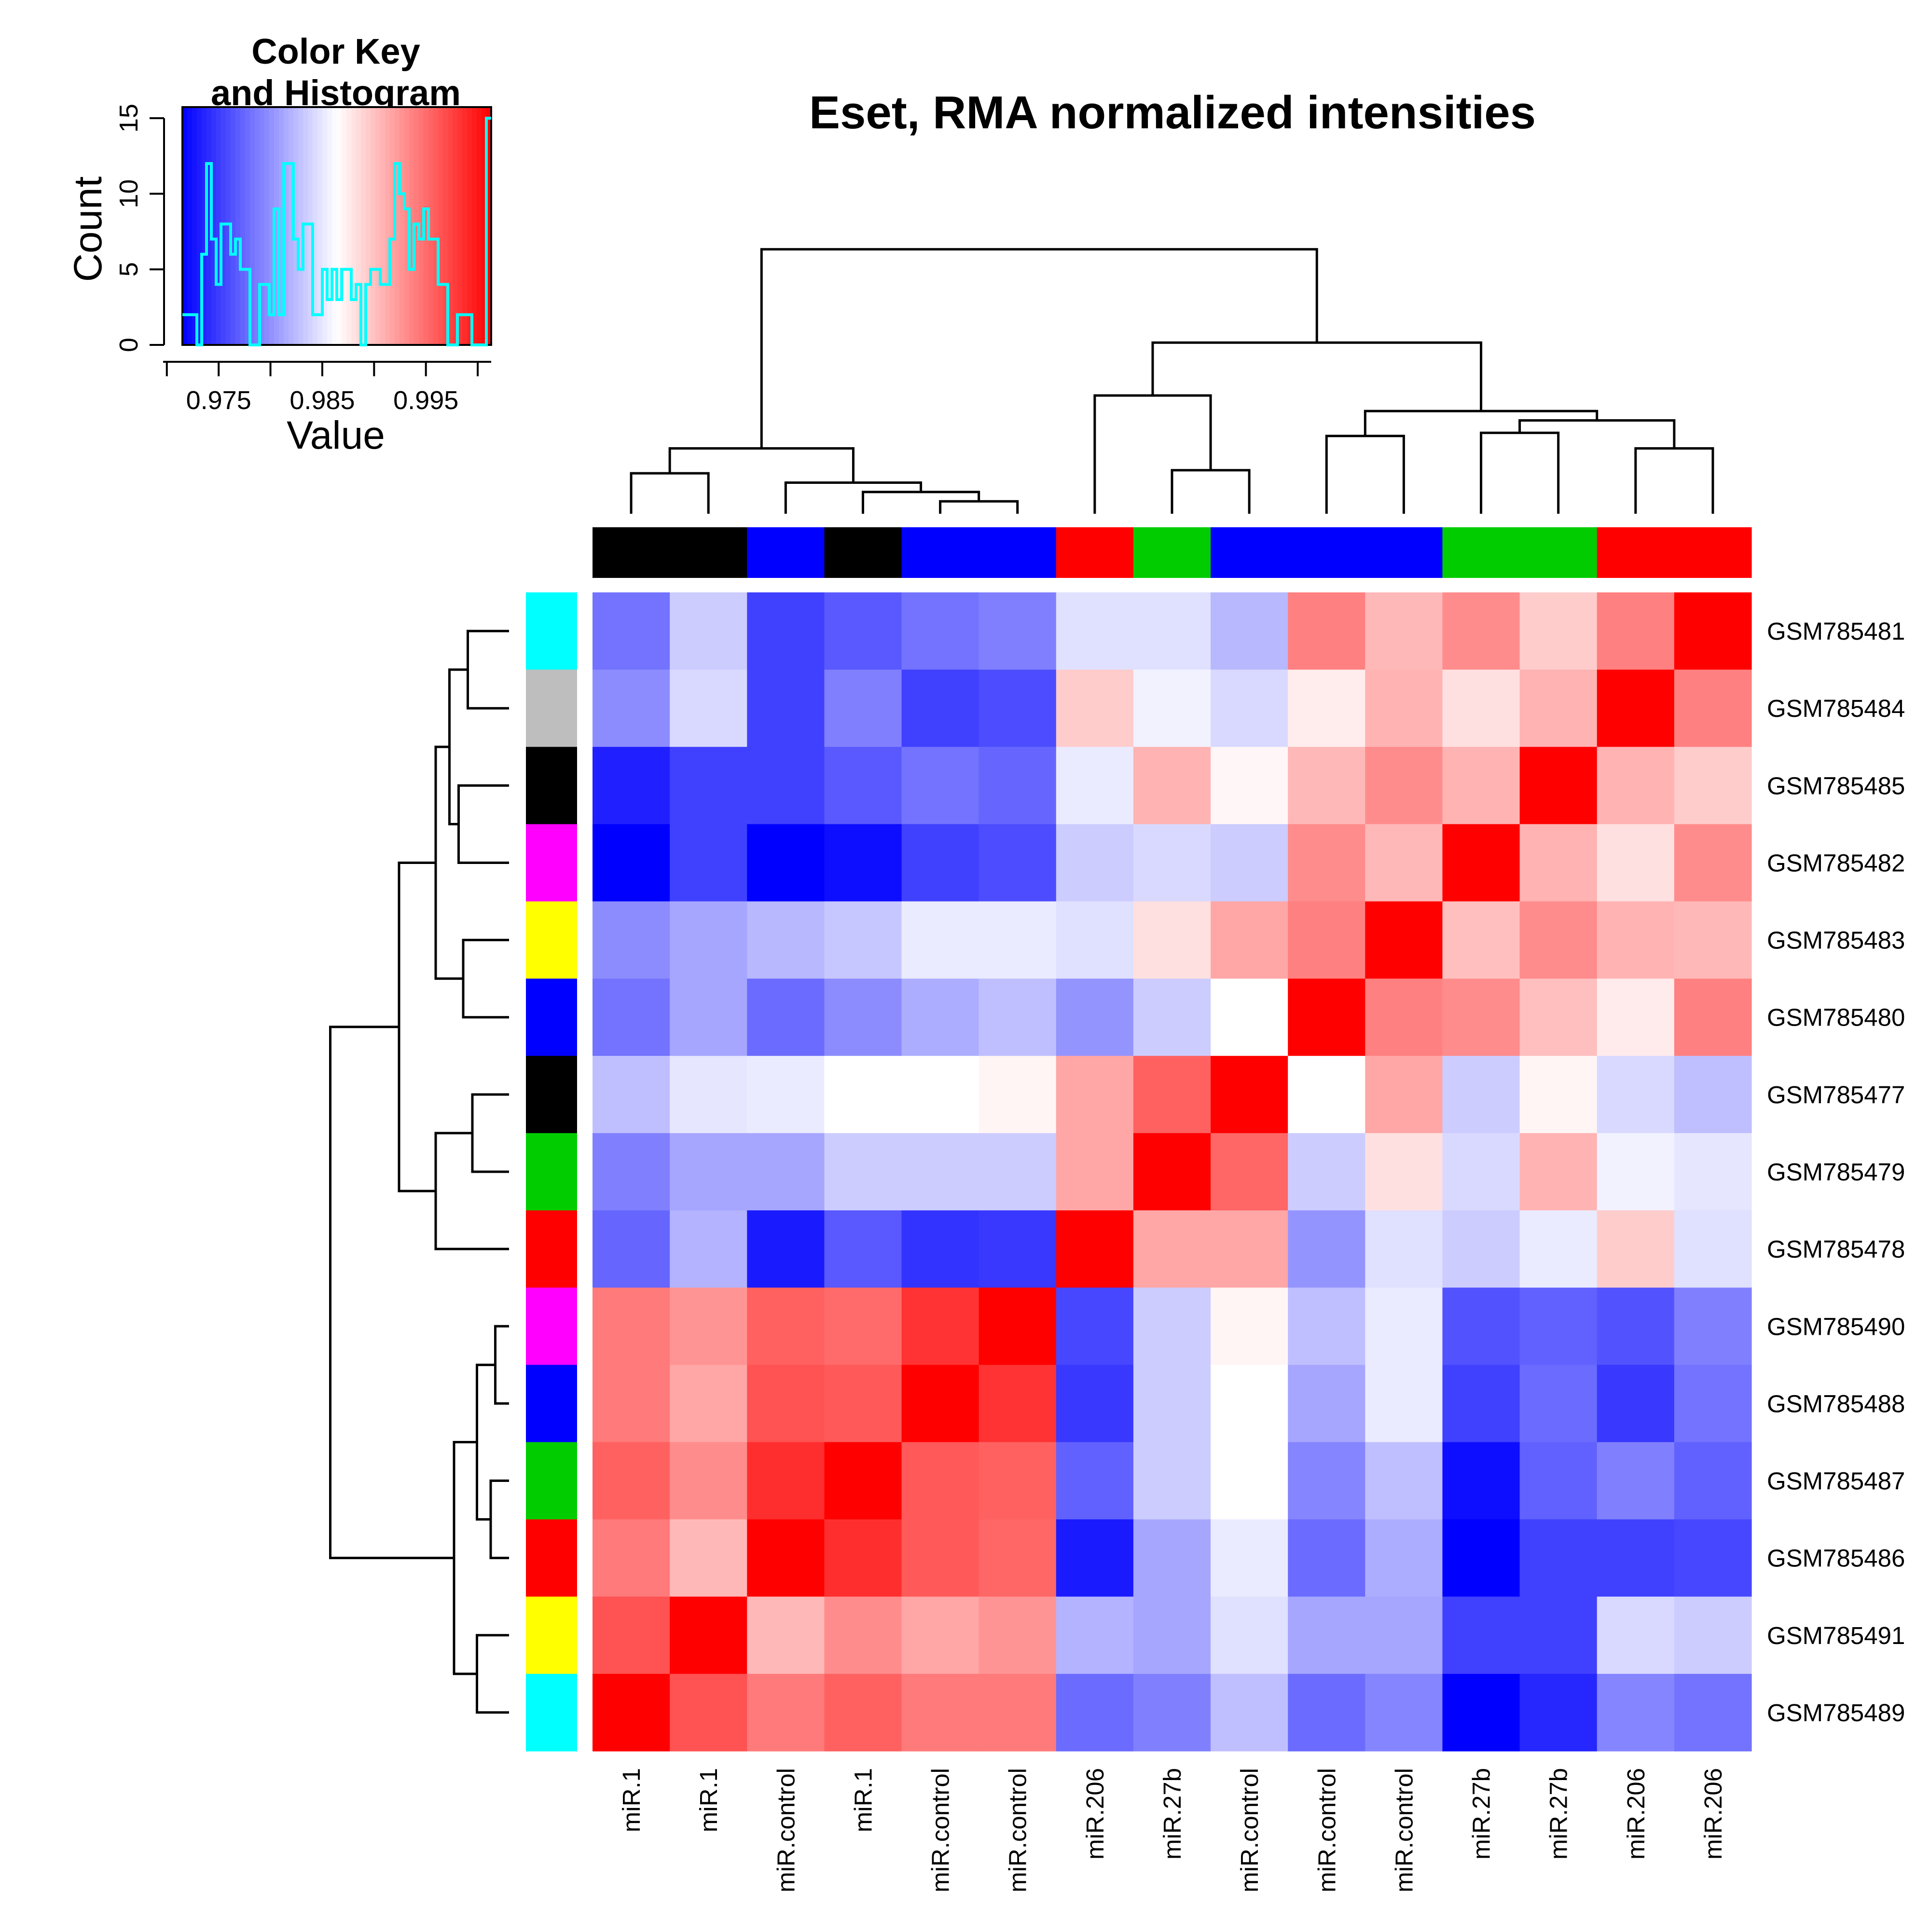 Image resolution: width=1930 pixels, height=1932 pixels. I want to click on color-key-y-tick-label: 0, so click(128, 345).